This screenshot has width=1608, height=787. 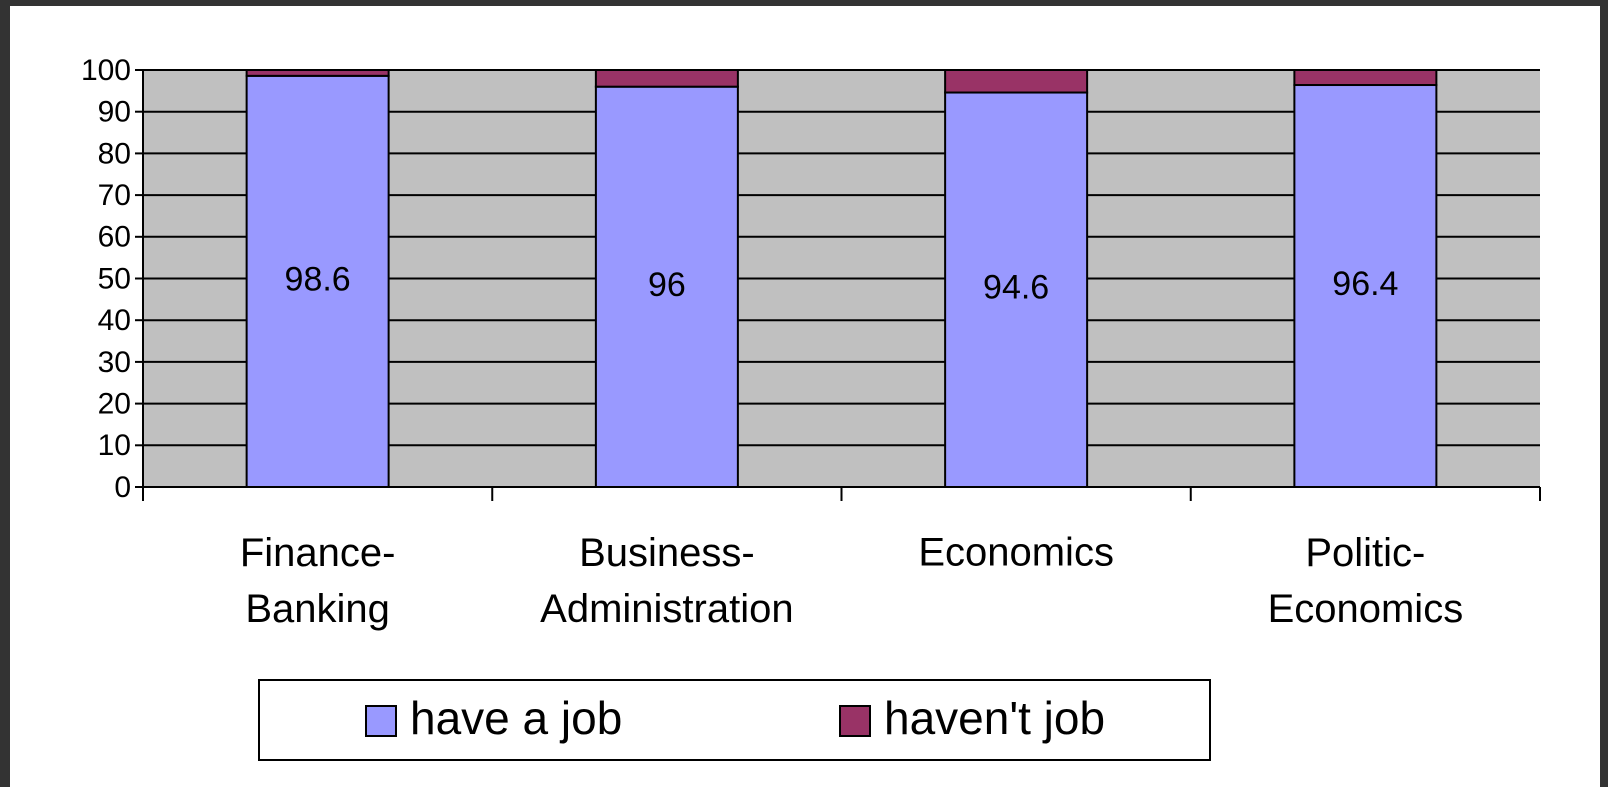 What do you see at coordinates (318, 279) in the screenshot?
I see `data-label: 98.6` at bounding box center [318, 279].